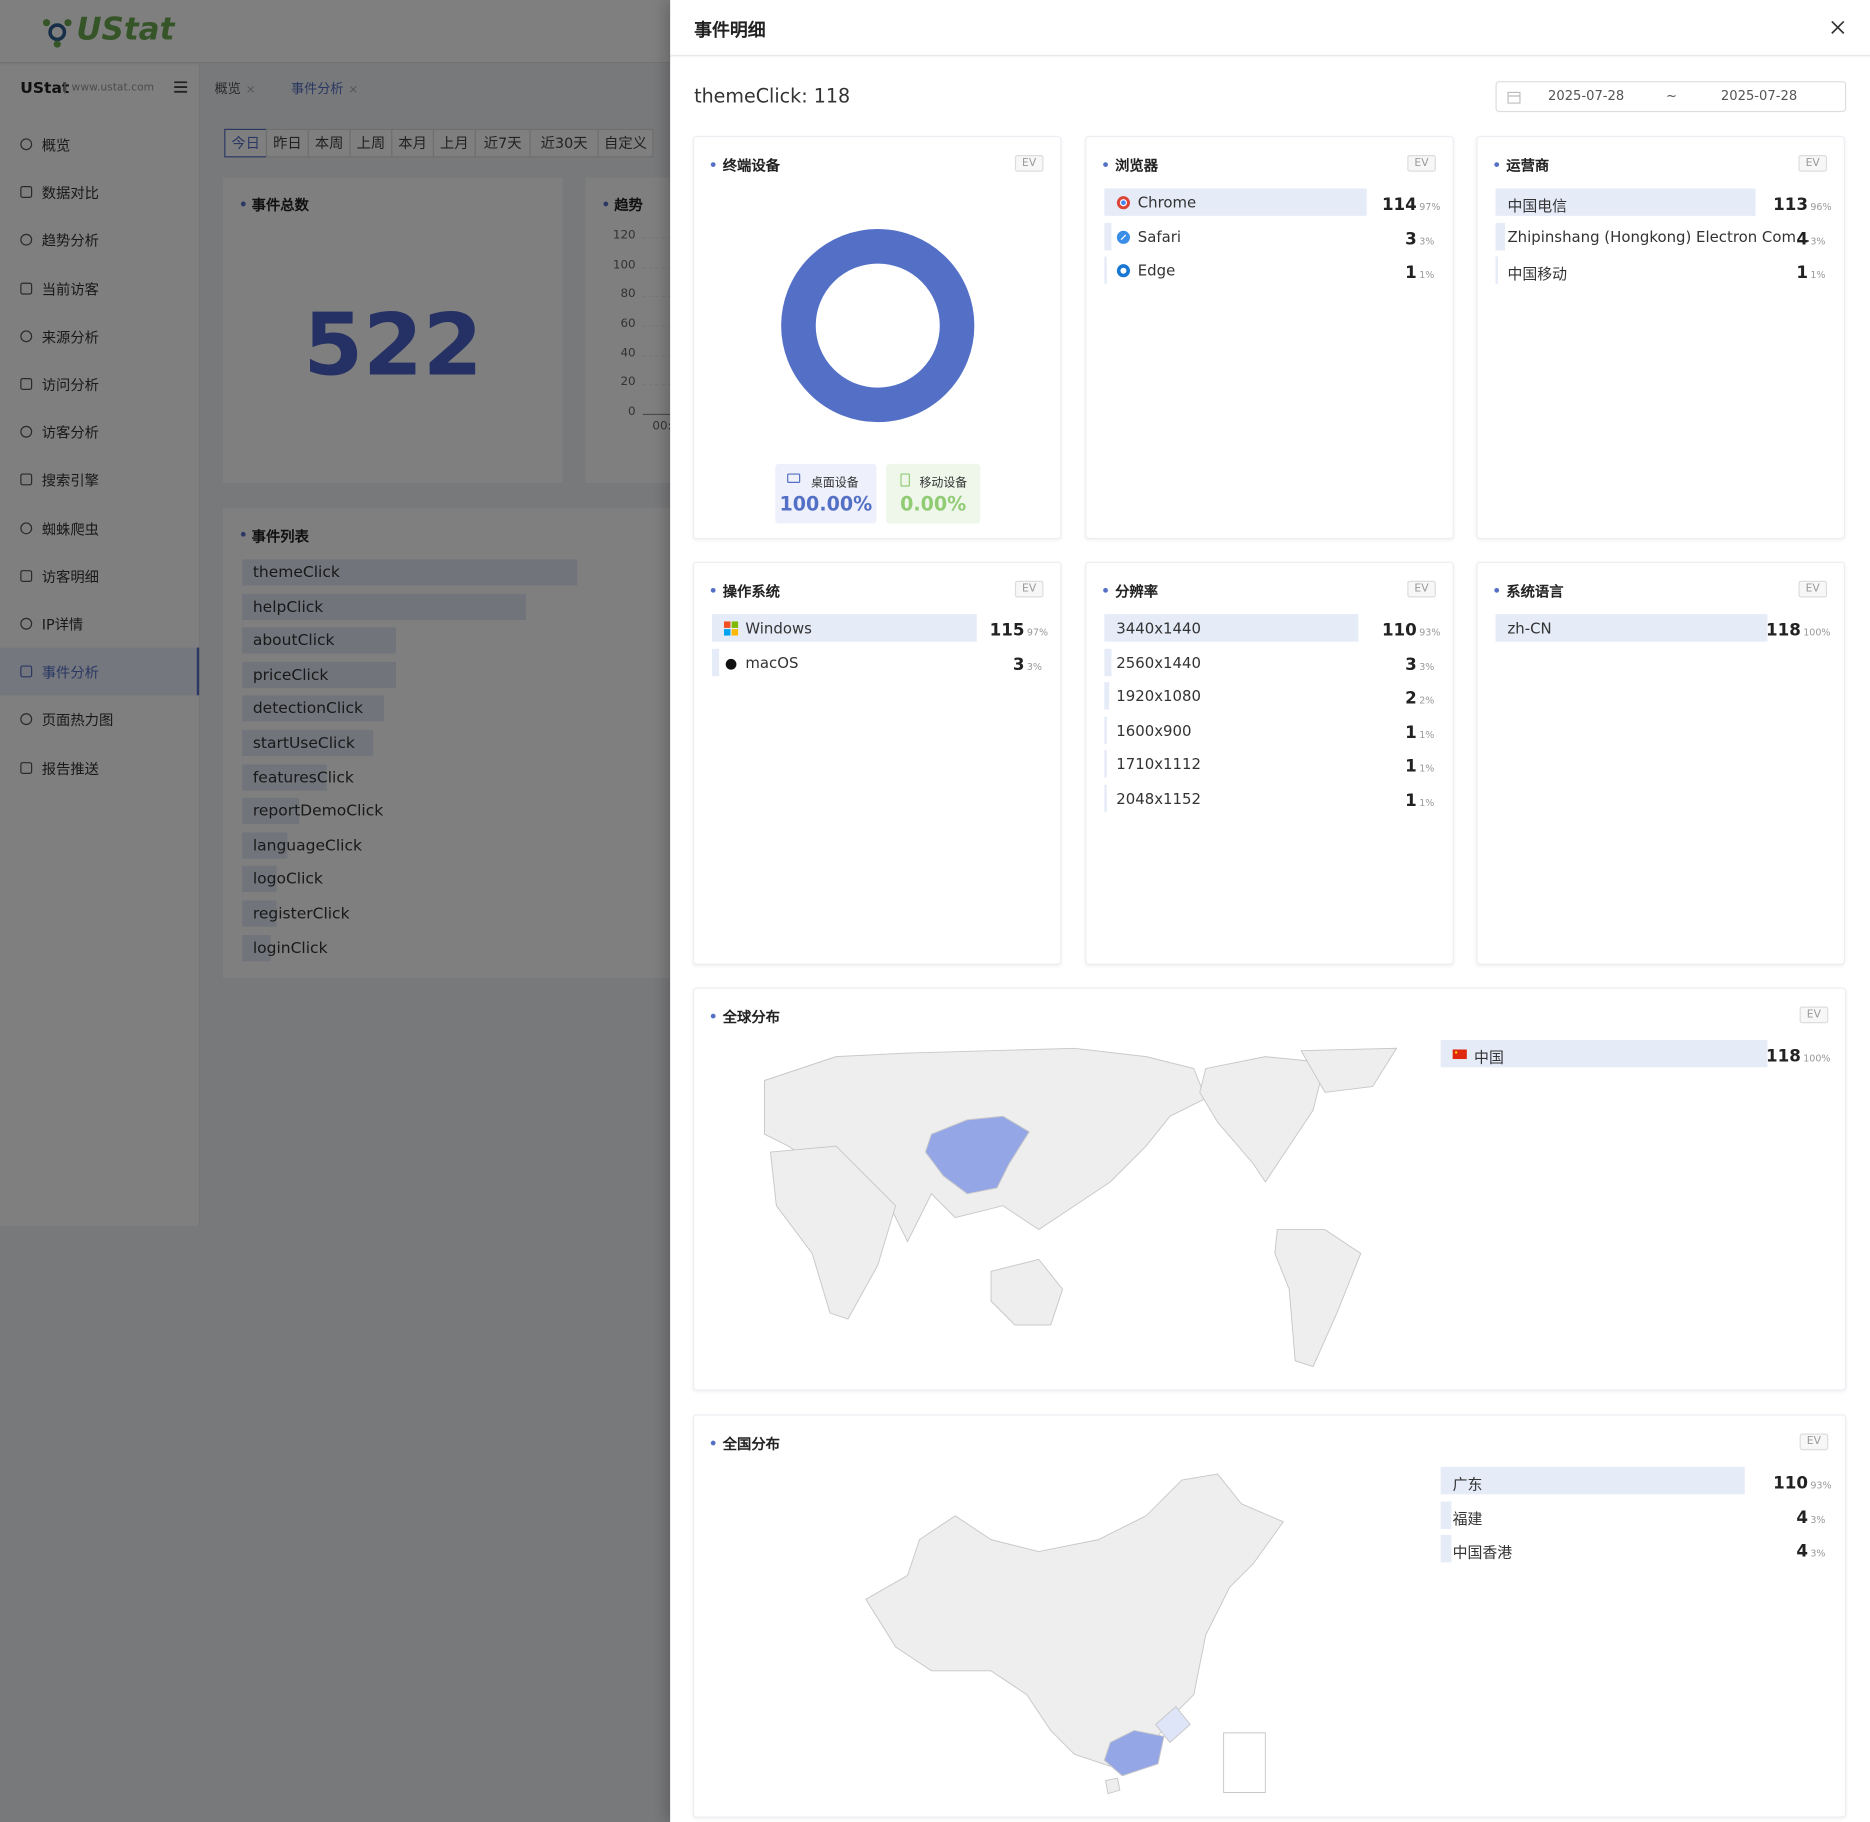  I want to click on panel-card: 全球分布 EV 中国 118 100%, so click(1269, 1189).